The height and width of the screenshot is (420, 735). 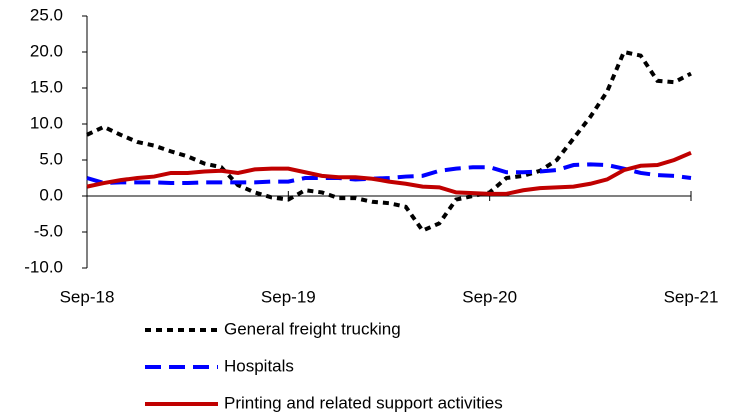 I want to click on y-tick-label: 5.0, so click(x=51, y=158).